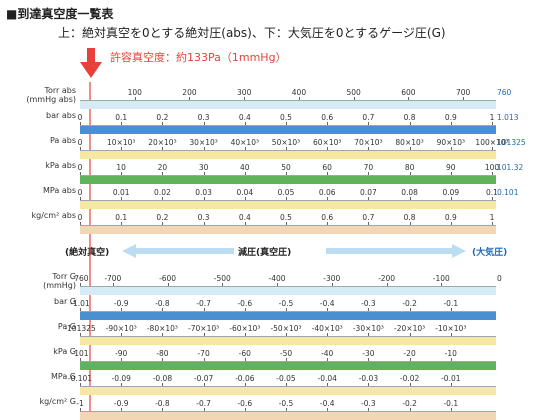 Image resolution: width=560 pixels, height=420 pixels. What do you see at coordinates (87, 253) in the screenshot?
I see `absolute-vacuum-label: (絶対真空)` at bounding box center [87, 253].